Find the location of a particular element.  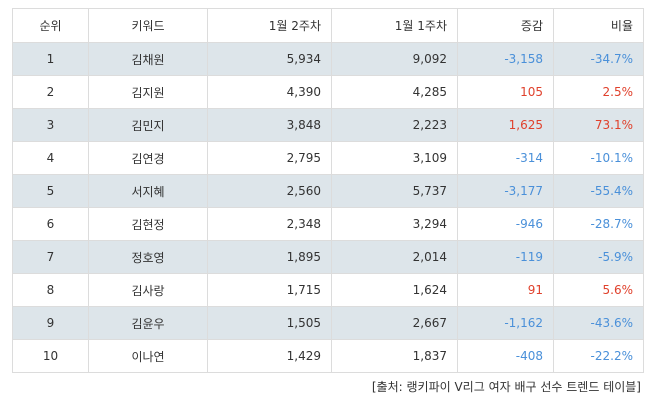

header-change: 증감 is located at coordinates (505, 25).